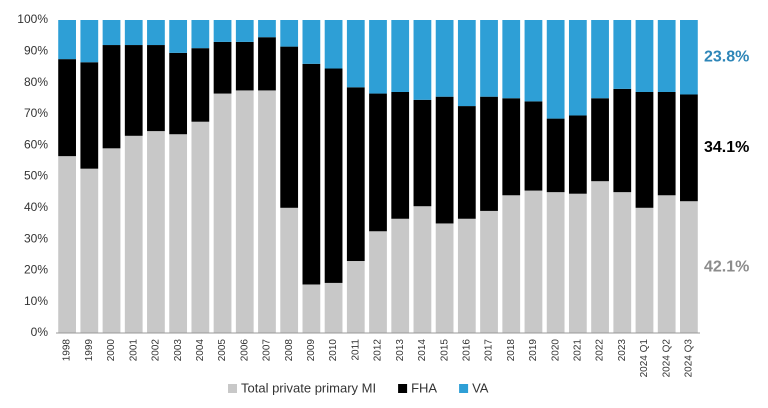 This screenshot has width=768, height=408. What do you see at coordinates (308, 387) in the screenshot?
I see `legend-label: Total private primary MI` at bounding box center [308, 387].